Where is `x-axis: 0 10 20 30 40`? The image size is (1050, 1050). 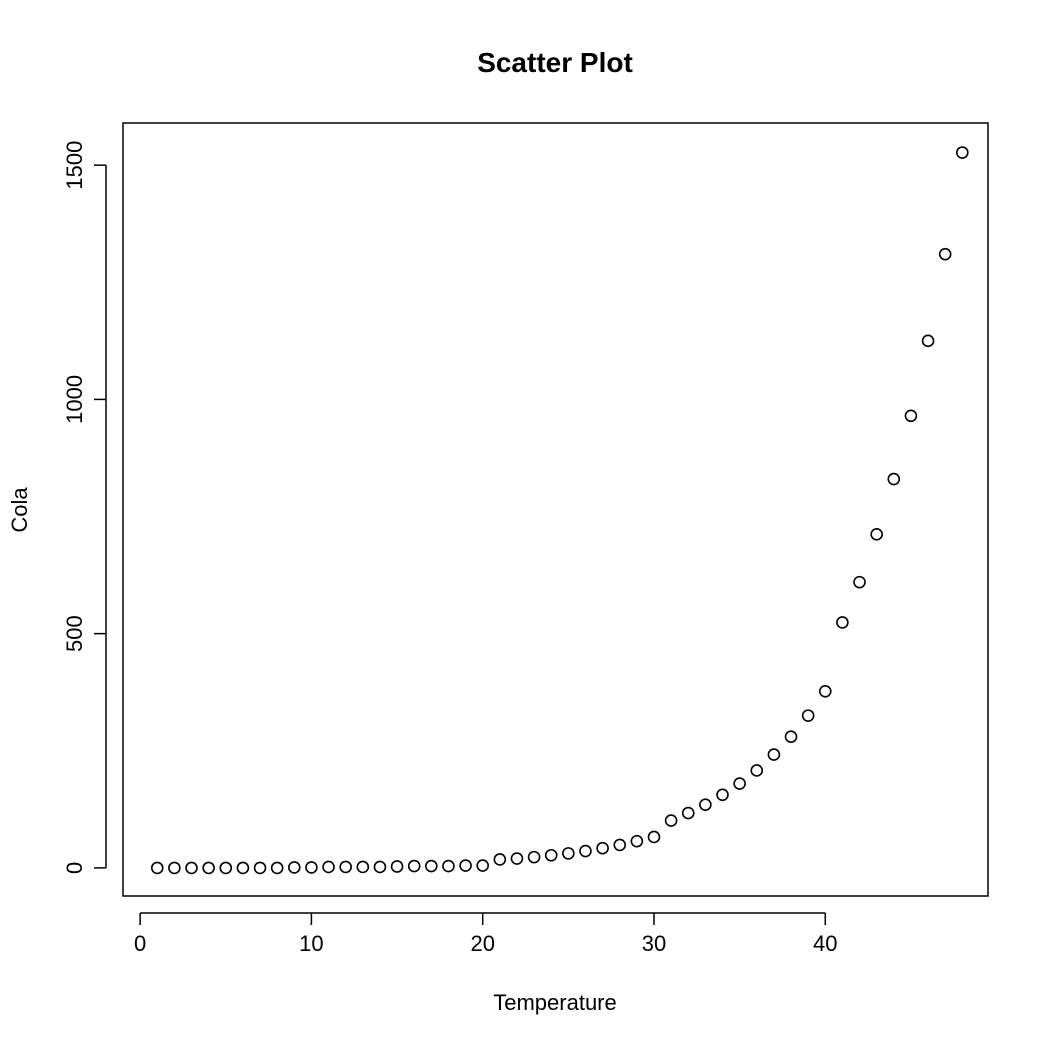 x-axis: 0 10 20 30 40 is located at coordinates (486, 934).